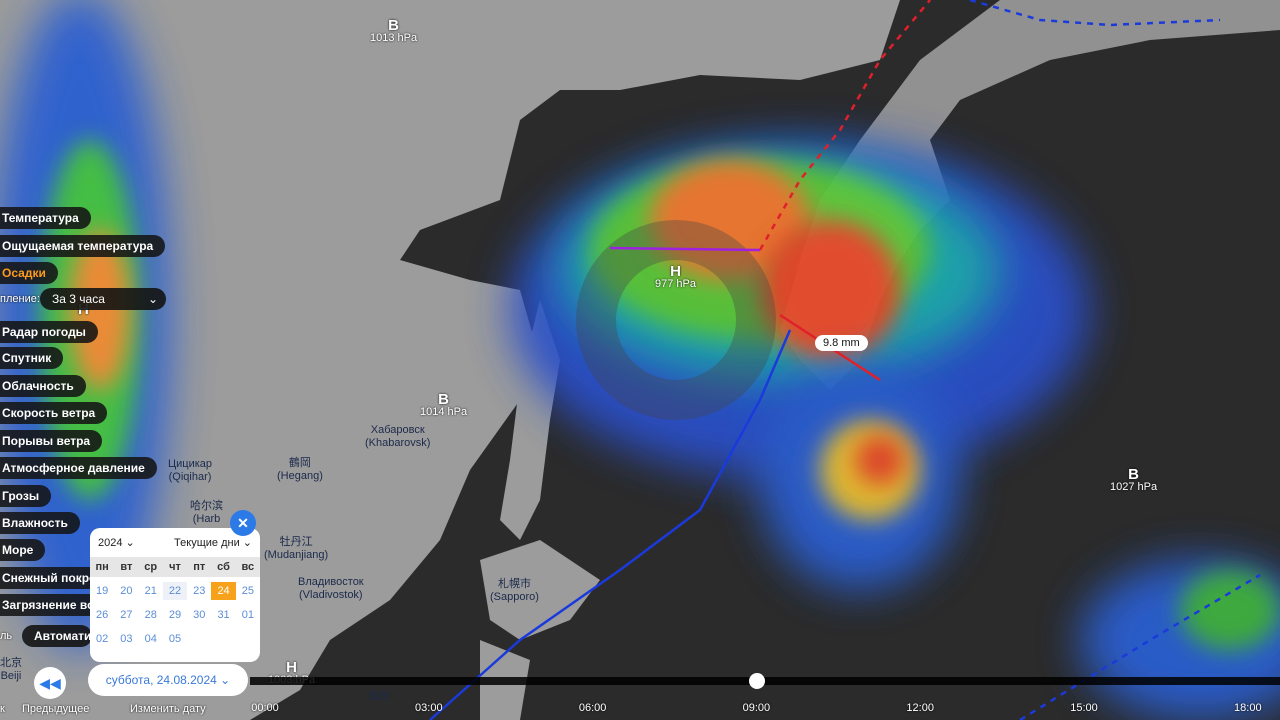 The width and height of the screenshot is (1280, 720). Describe the element at coordinates (54, 413) in the screenshot. I see `layer-item: Скорость ветра` at that location.